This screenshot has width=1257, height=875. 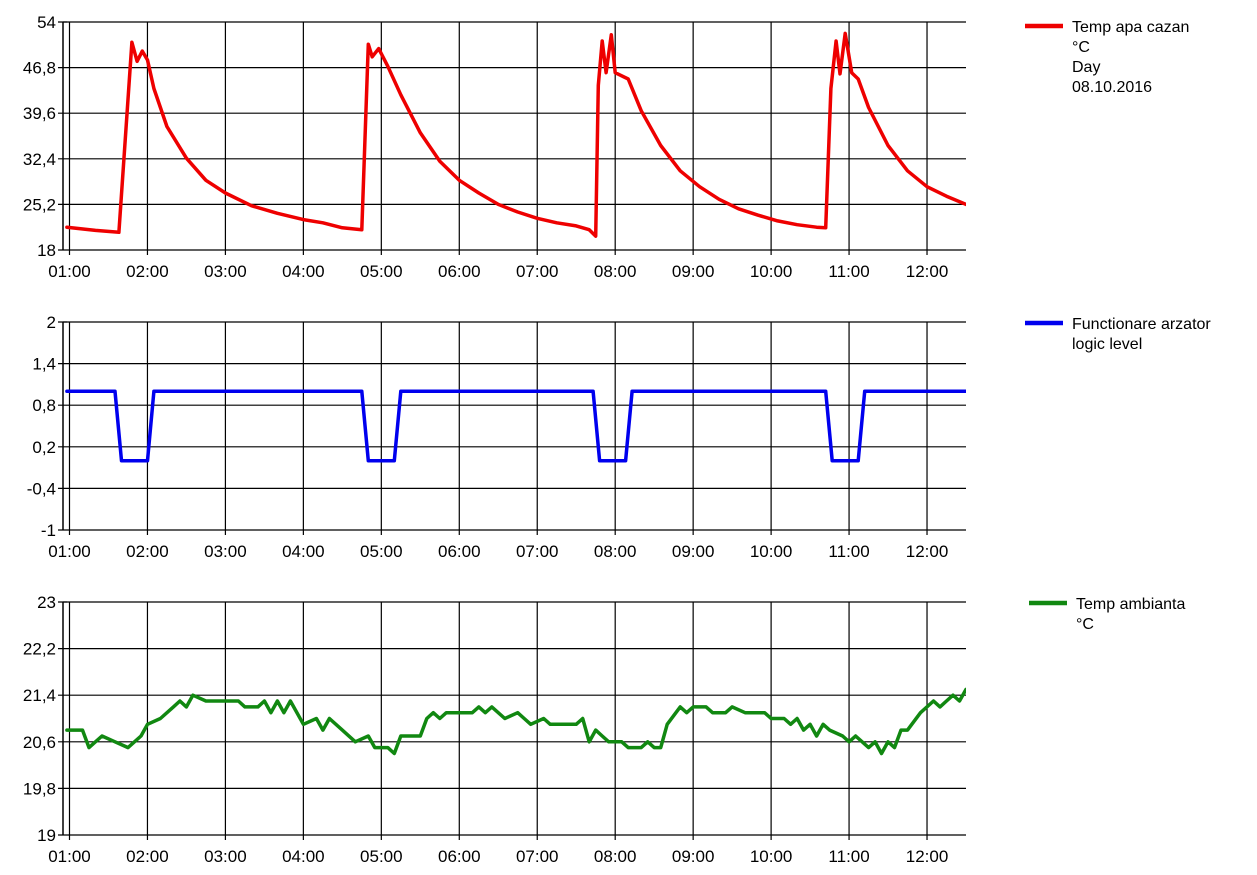 I want to click on y-tick-label: 39,6, so click(x=39, y=113).